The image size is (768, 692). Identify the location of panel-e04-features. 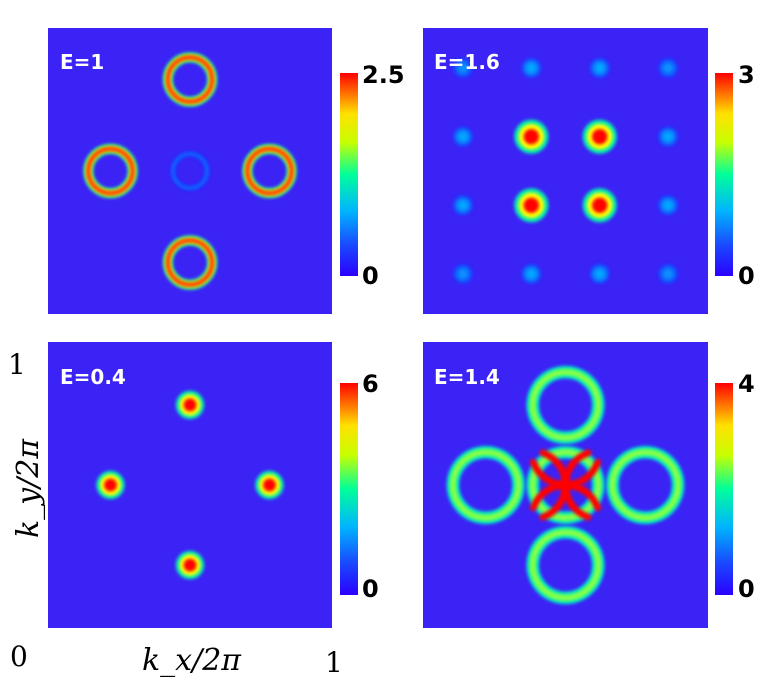
(190, 485).